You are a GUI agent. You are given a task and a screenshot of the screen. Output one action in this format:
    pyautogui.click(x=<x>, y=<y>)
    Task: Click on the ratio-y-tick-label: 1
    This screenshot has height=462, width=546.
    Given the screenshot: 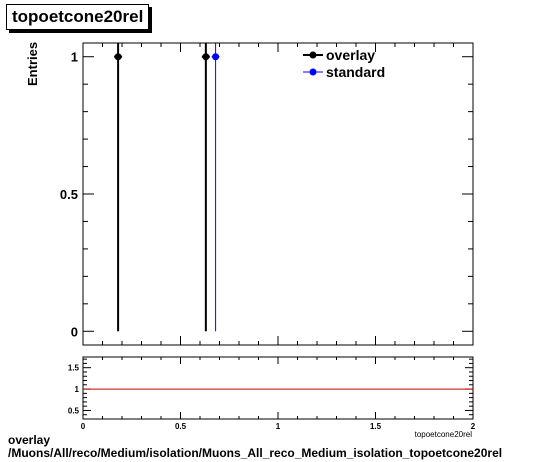 What is the action you would take?
    pyautogui.click(x=77, y=389)
    